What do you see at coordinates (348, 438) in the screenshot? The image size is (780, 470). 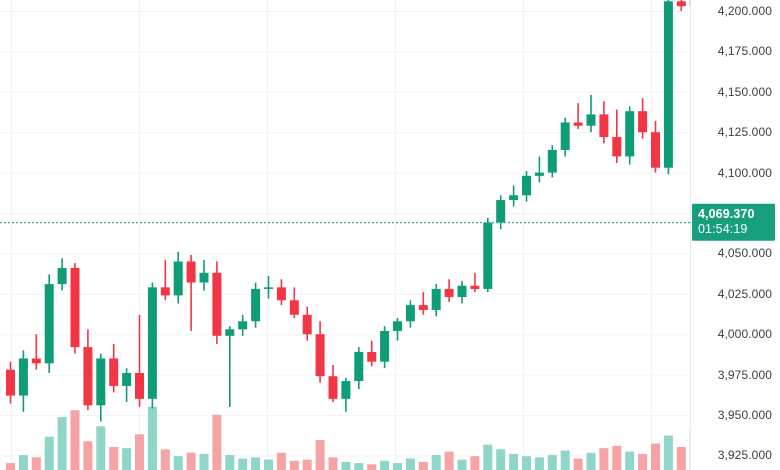 I see `volume-bars` at bounding box center [348, 438].